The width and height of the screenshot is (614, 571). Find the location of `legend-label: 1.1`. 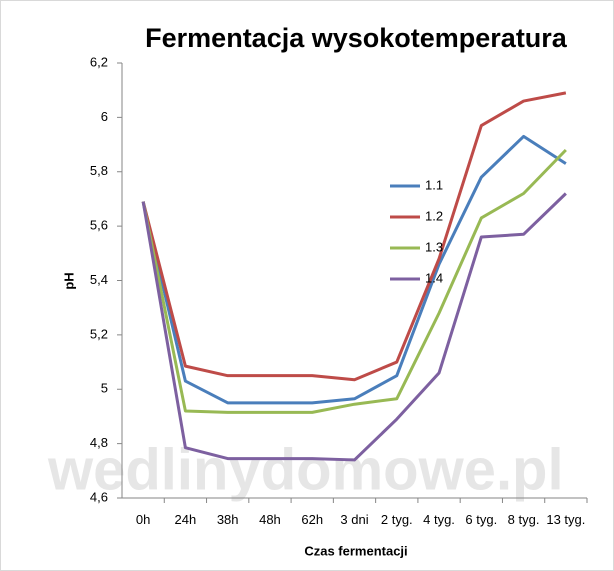

legend-label: 1.1 is located at coordinates (434, 184).